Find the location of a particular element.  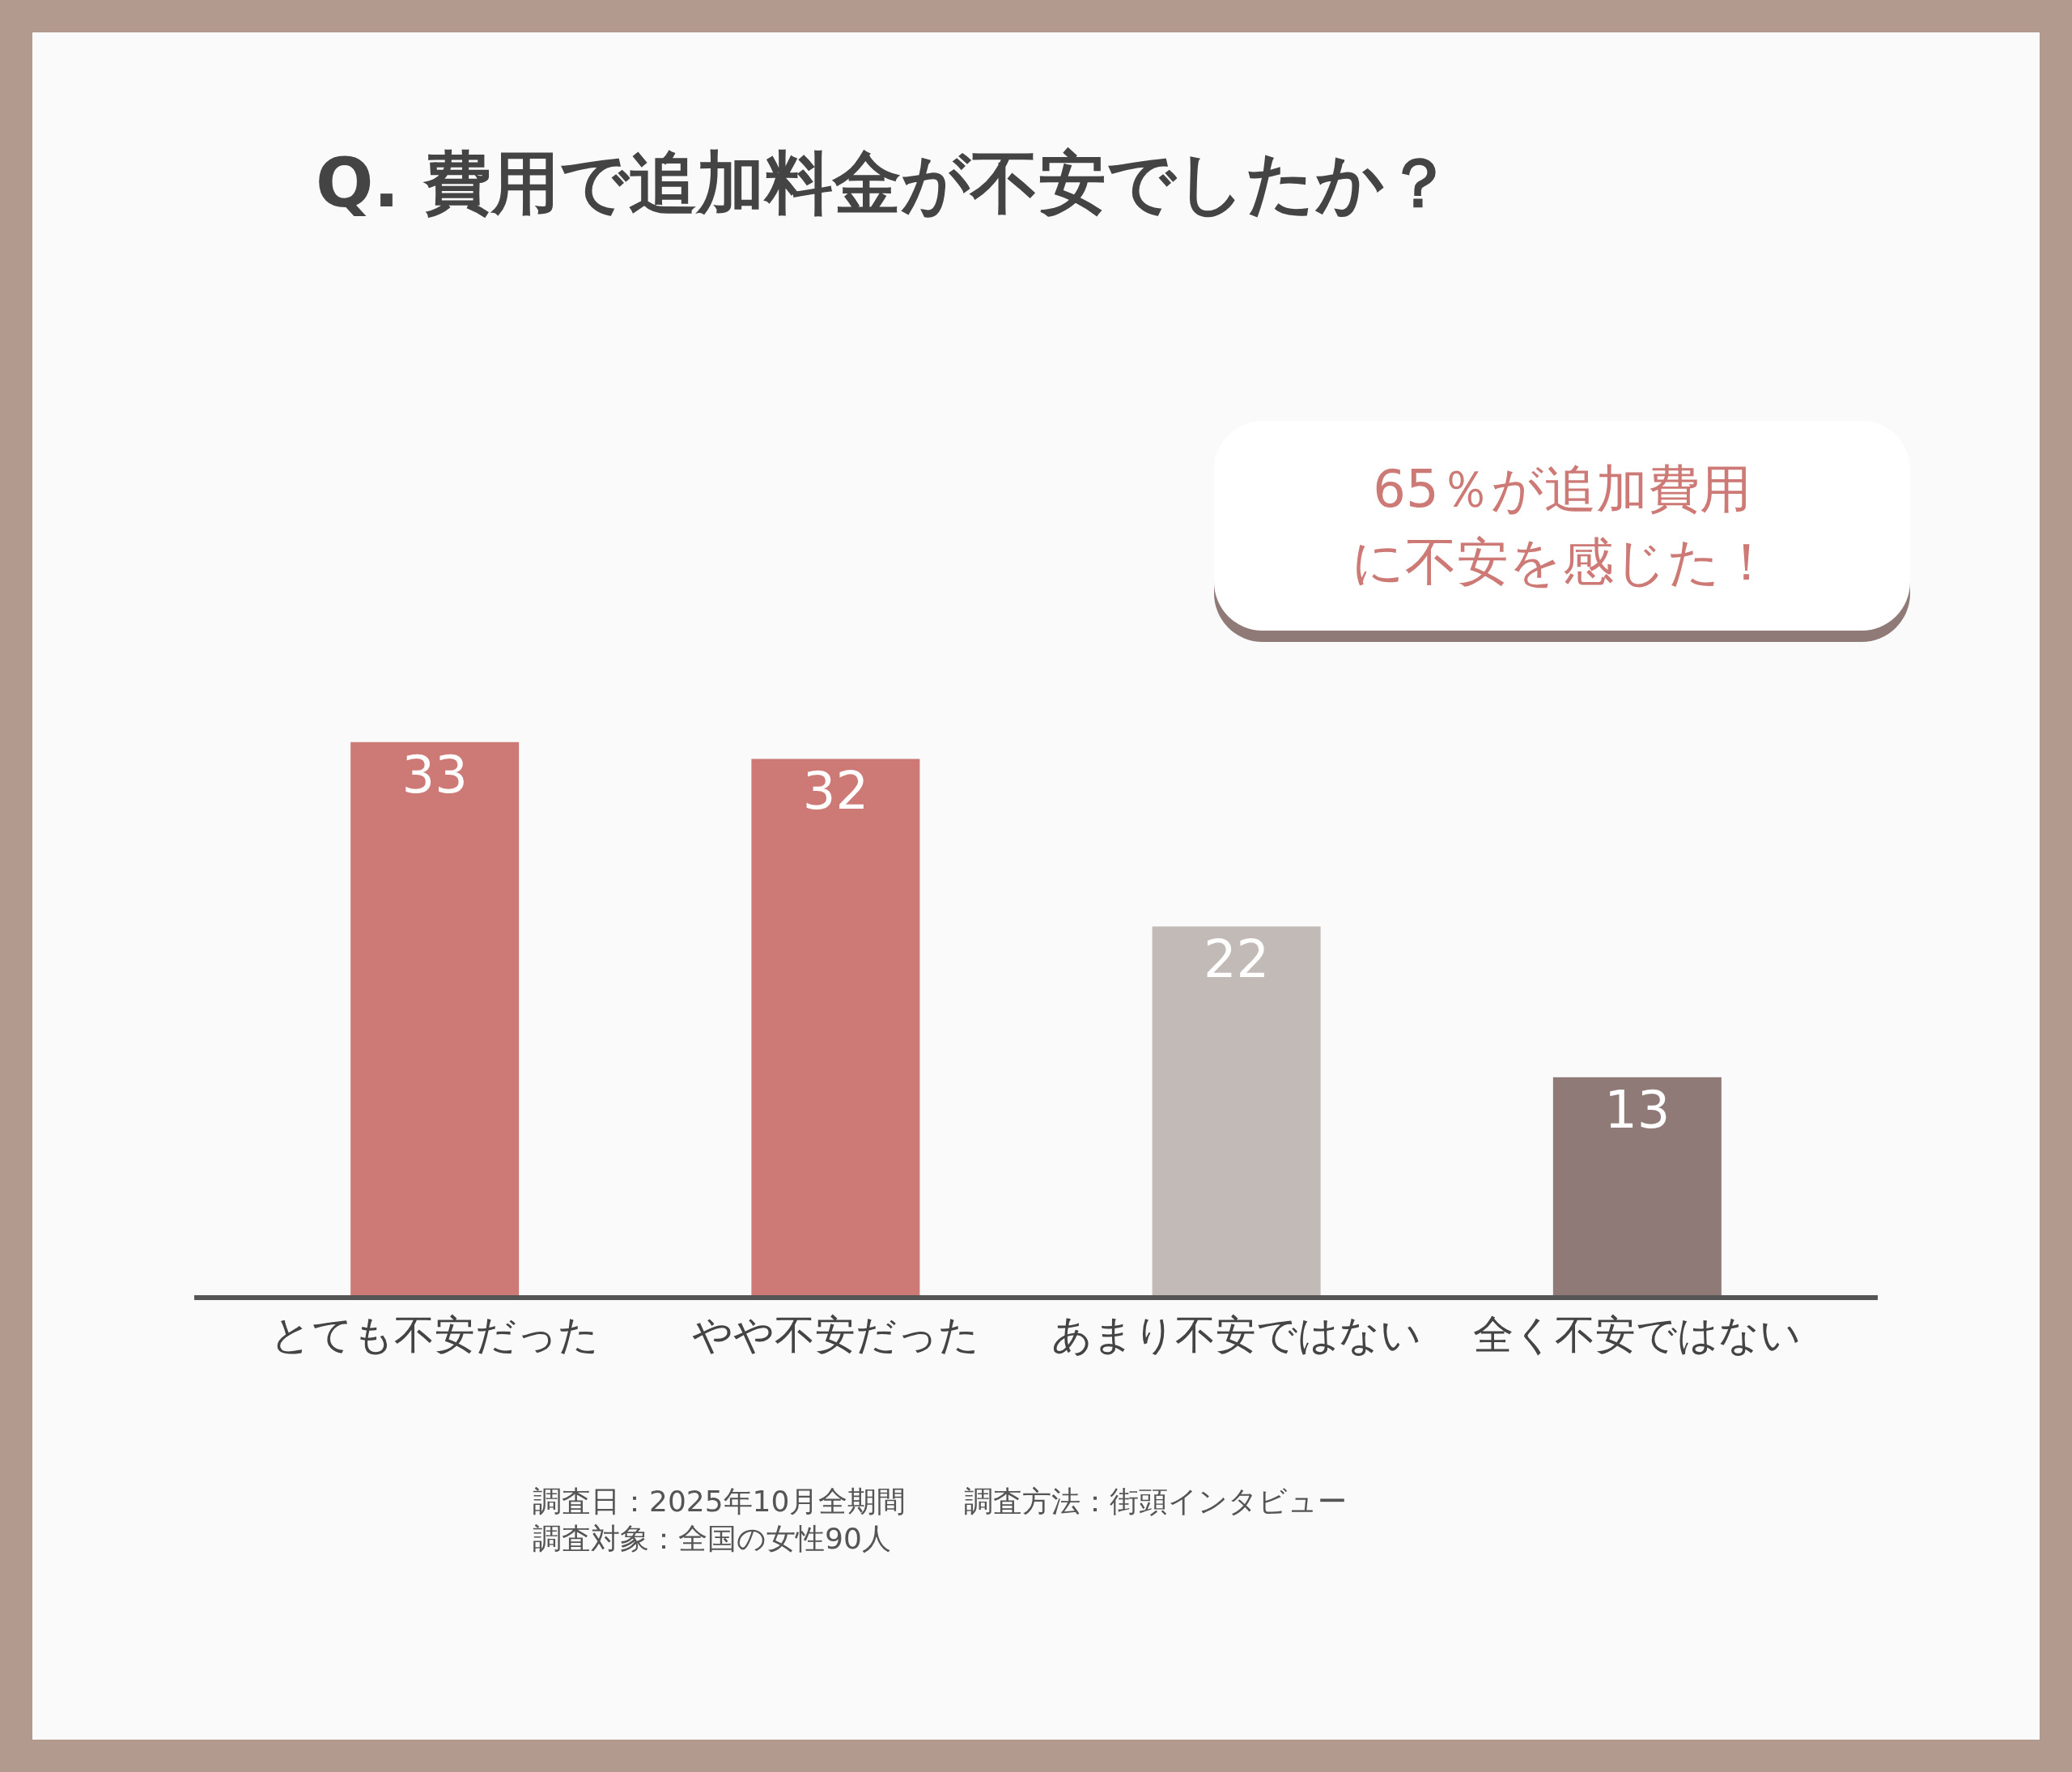

x-tick-label: あまり不安ではない is located at coordinates (1236, 1335).